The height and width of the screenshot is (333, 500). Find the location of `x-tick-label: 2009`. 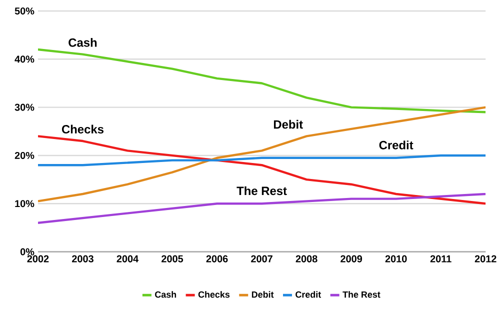

x-tick-label: 2009 is located at coordinates (351, 258).